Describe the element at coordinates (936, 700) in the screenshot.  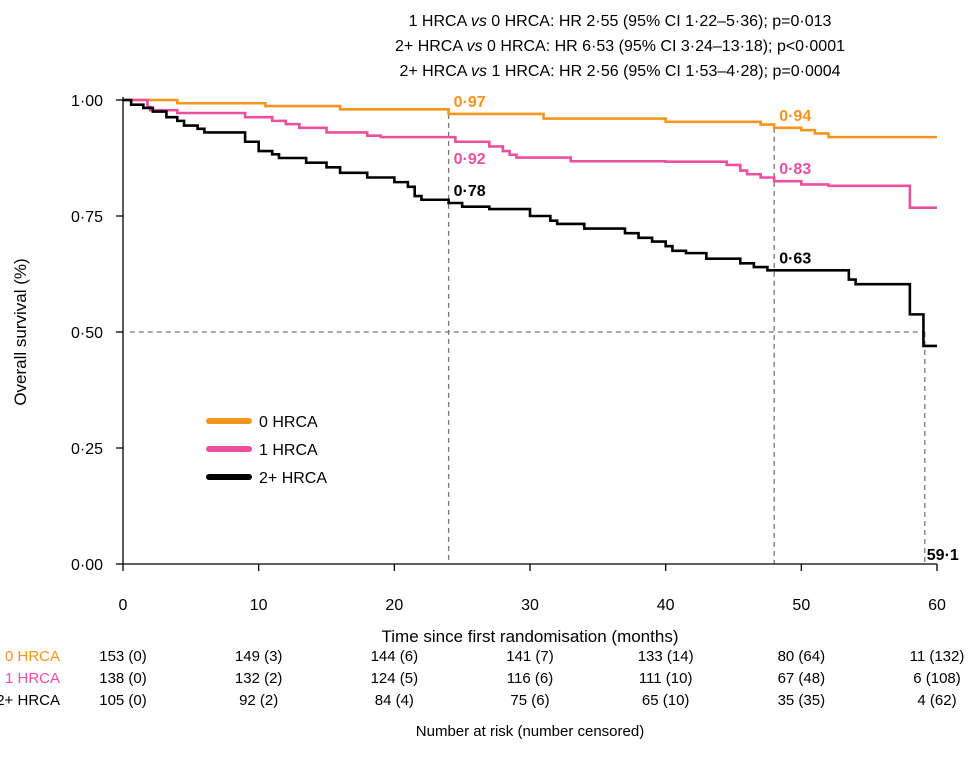
I see `risk-row-value: 4 (62)` at that location.